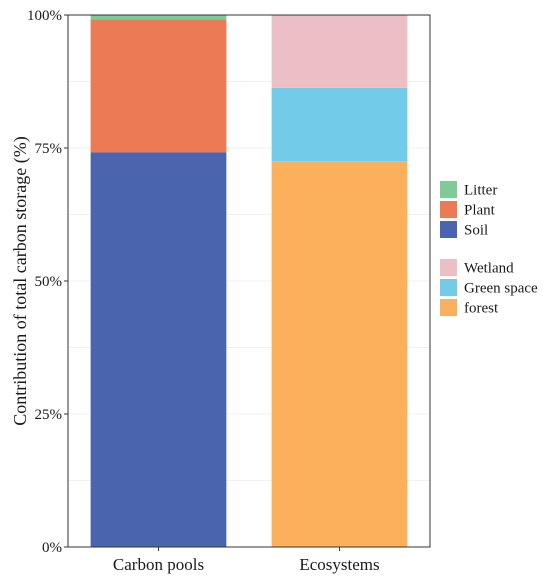 This screenshot has width=550, height=578. Describe the element at coordinates (49, 149) in the screenshot. I see `y-tick-label: 75%` at that location.